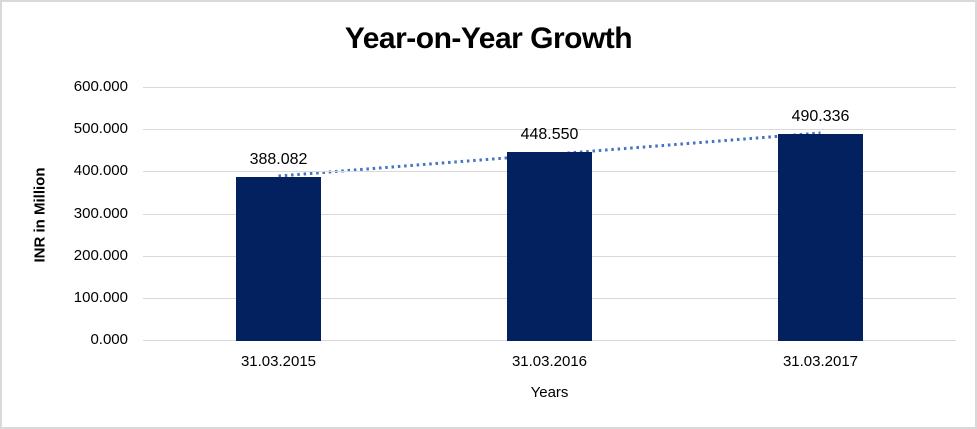 This screenshot has height=429, width=977. What do you see at coordinates (549, 361) in the screenshot?
I see `x-tick-label: 31.03.2016` at bounding box center [549, 361].